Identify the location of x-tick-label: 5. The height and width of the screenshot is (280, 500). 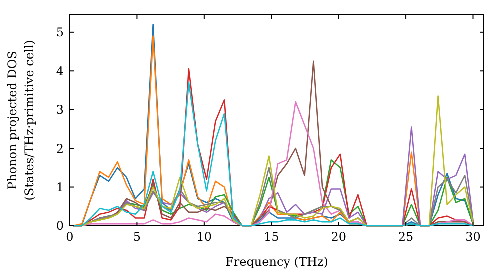
(137, 237).